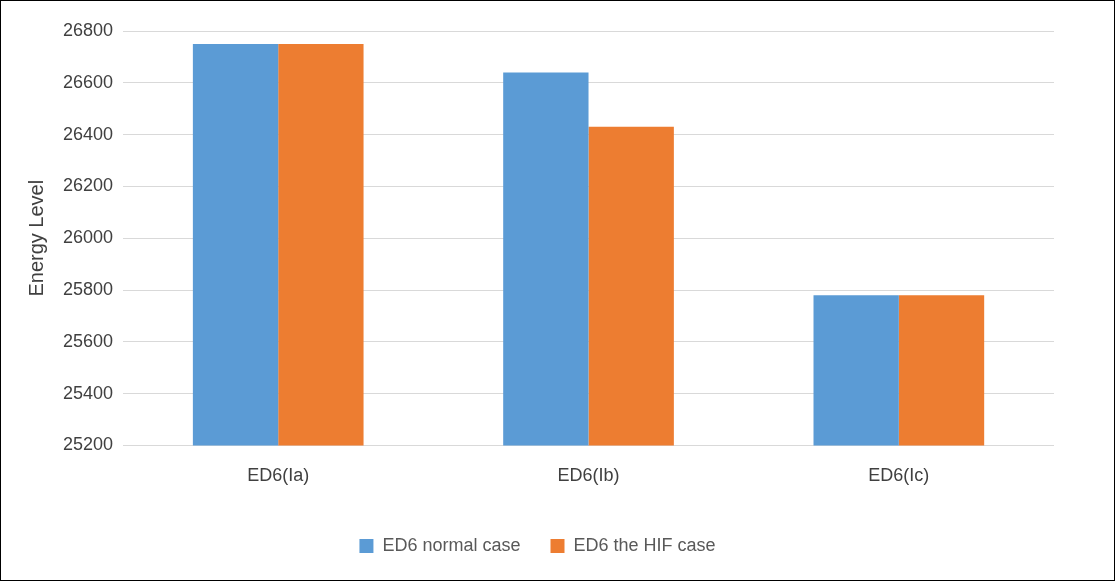  What do you see at coordinates (451, 544) in the screenshot?
I see `legend-label: ED6 normal case` at bounding box center [451, 544].